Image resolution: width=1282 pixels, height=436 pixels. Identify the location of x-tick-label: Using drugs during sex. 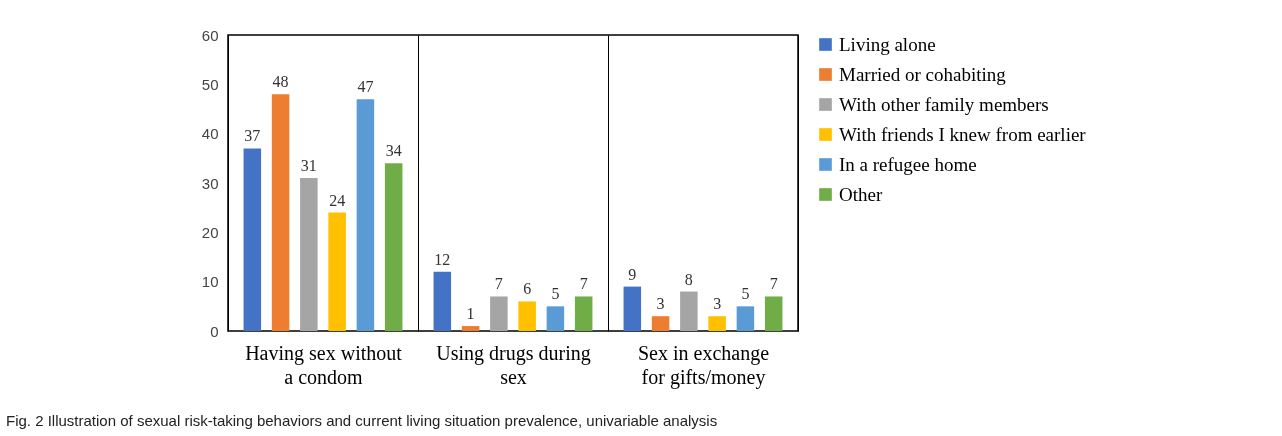
(513, 364).